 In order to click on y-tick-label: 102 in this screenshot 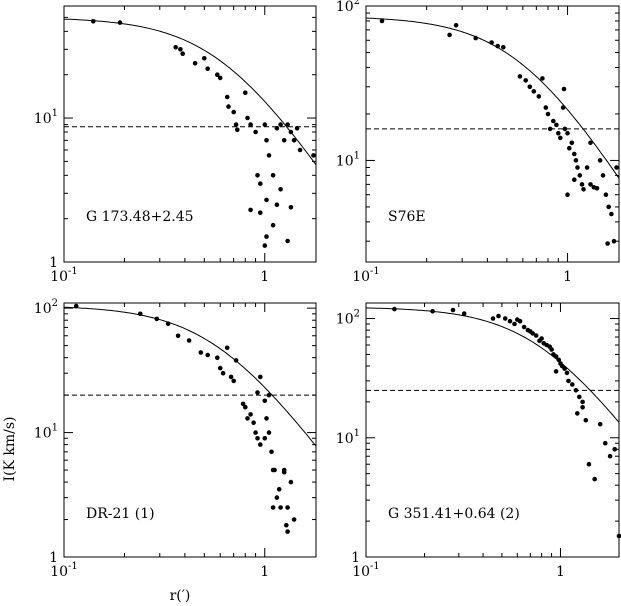, I will do `click(348, 7)`.